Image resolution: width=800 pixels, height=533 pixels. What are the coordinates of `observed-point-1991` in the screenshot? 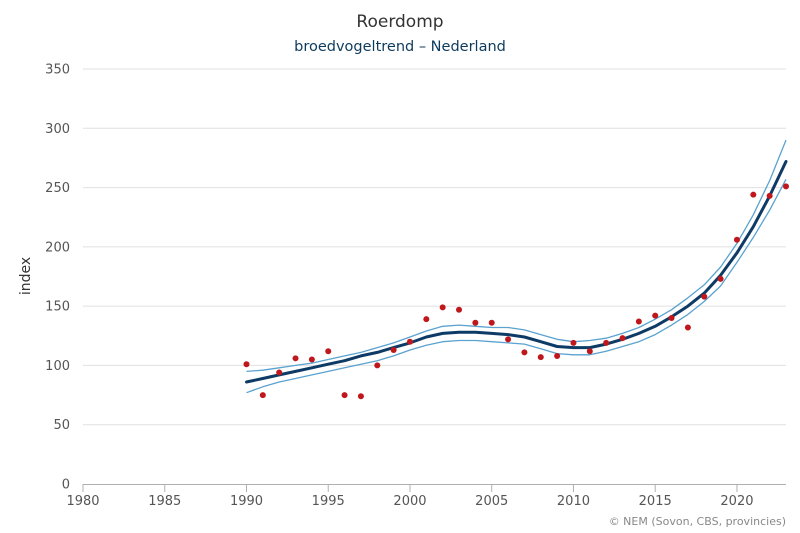 It's located at (262, 395).